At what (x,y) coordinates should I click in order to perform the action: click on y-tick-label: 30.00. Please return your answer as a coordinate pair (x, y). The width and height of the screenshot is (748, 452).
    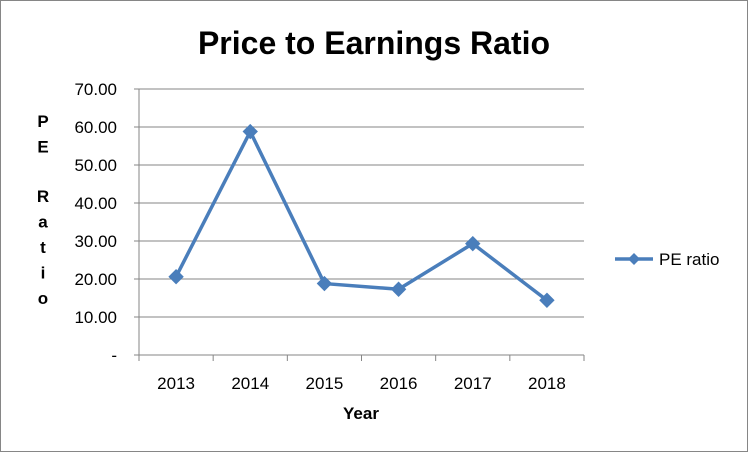
    Looking at the image, I should click on (95, 241).